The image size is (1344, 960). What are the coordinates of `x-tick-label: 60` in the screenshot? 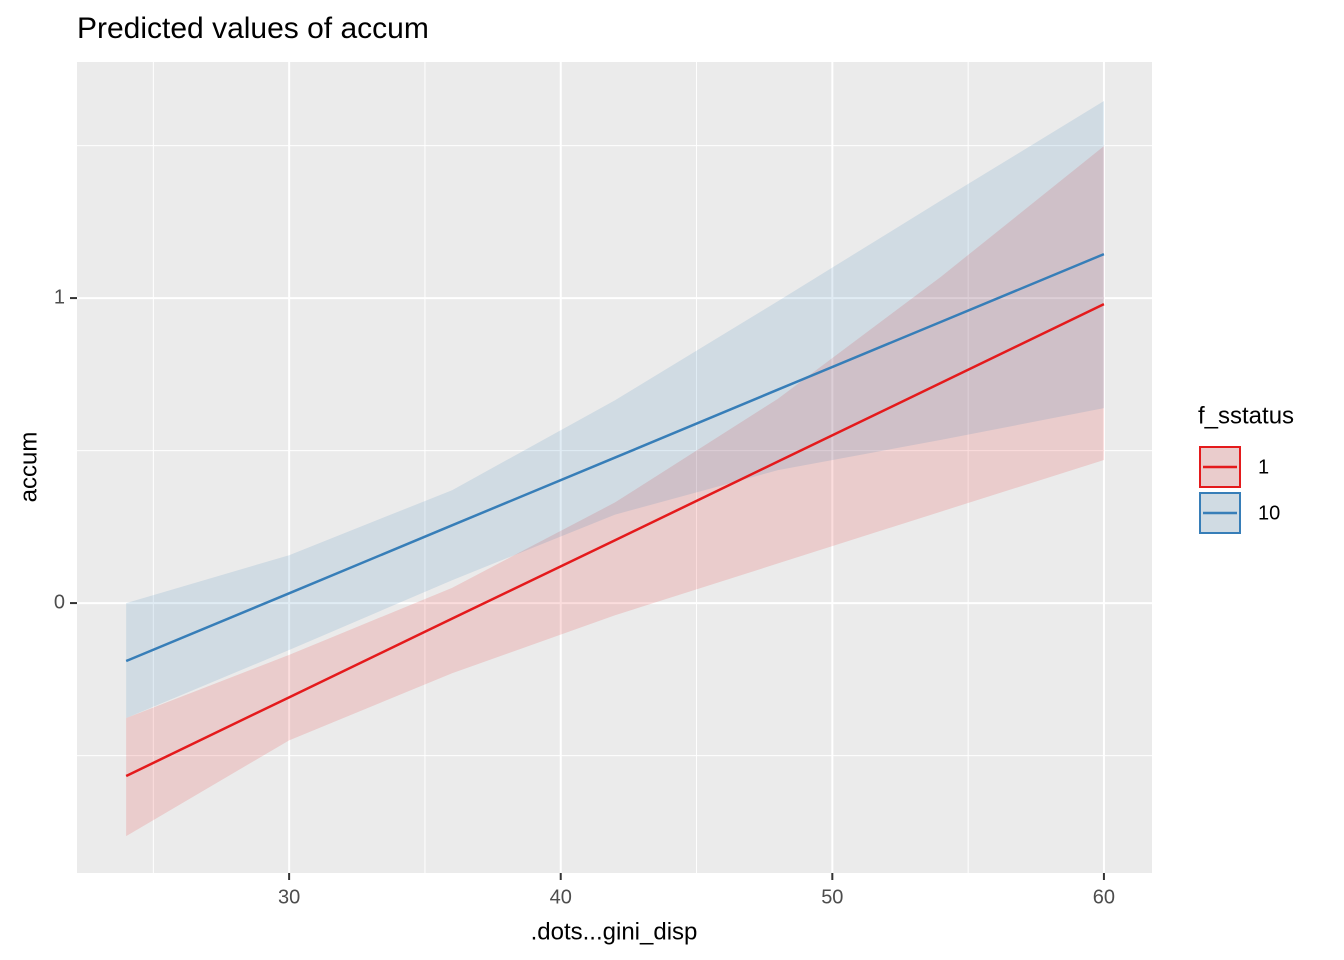 It's located at (1104, 897).